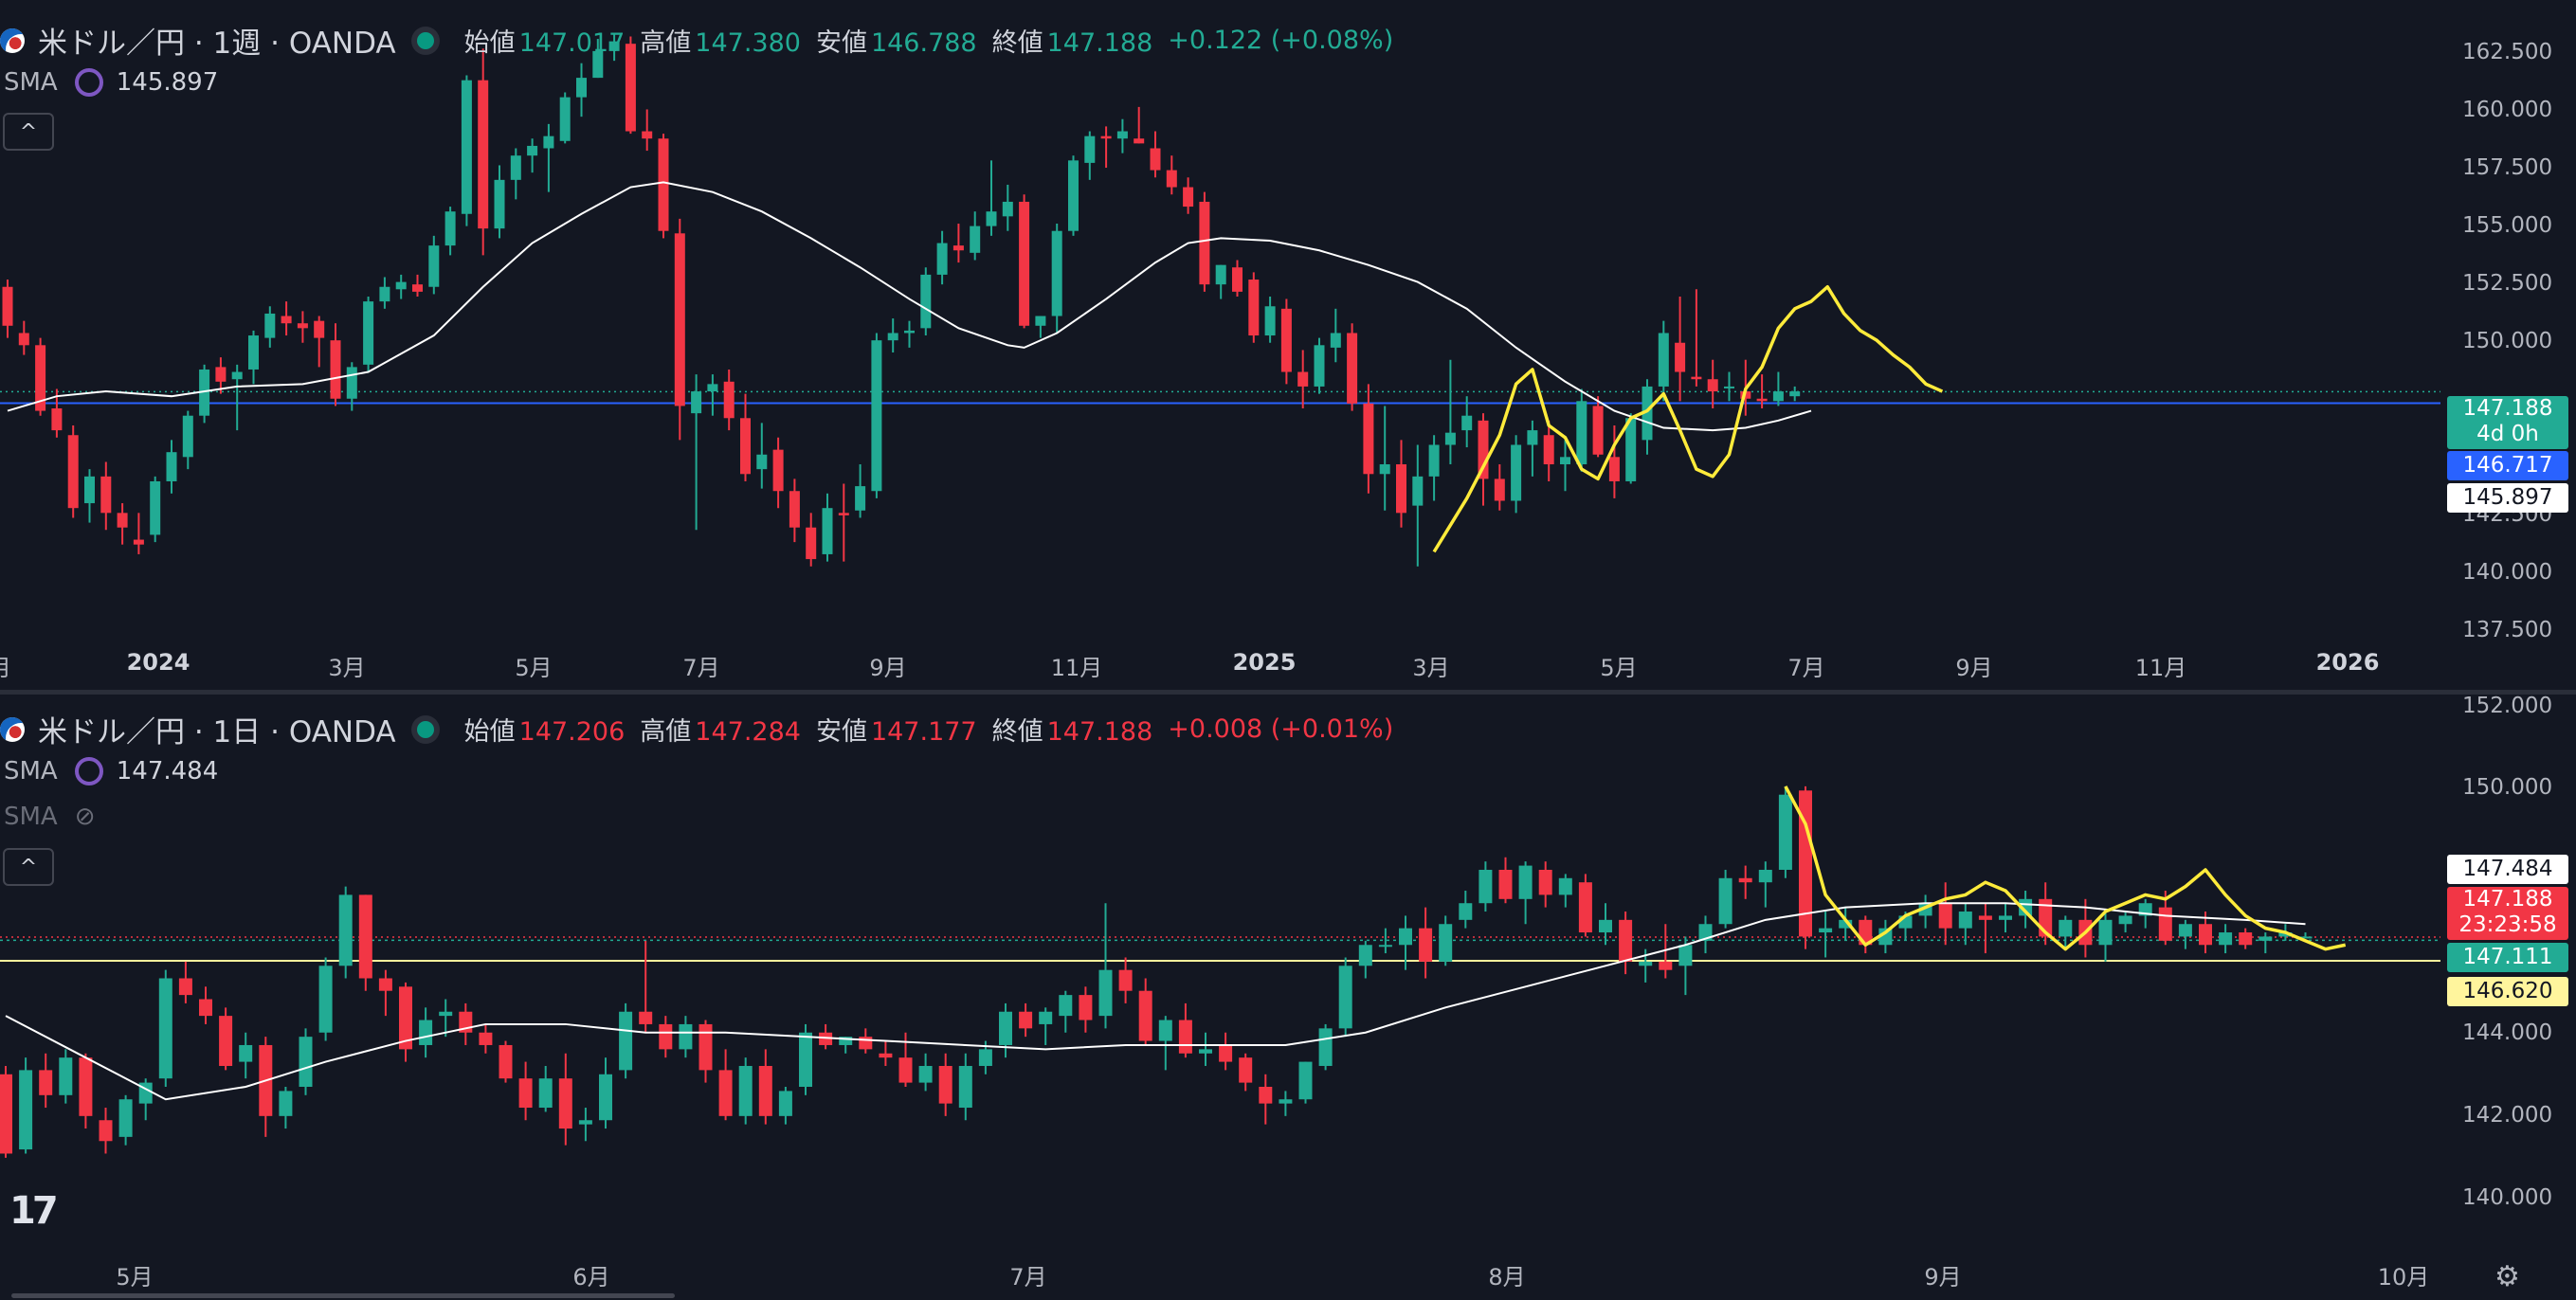 The image size is (2576, 1300). Describe the element at coordinates (1688, 418) in the screenshot. I see `freehand-drawing` at that location.